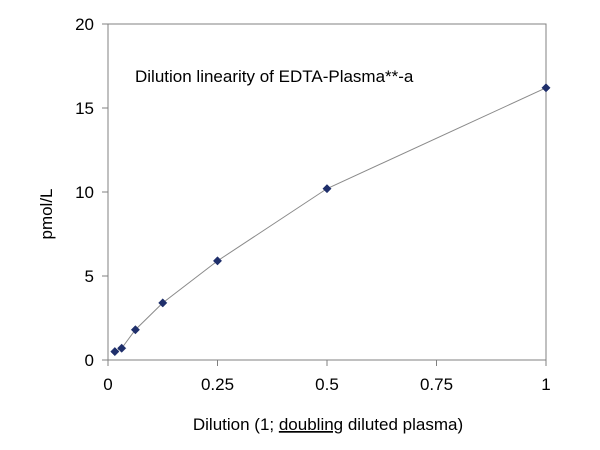  I want to click on x-axis-title: Dilution (1; doubling diluted plasma), so click(328, 424).